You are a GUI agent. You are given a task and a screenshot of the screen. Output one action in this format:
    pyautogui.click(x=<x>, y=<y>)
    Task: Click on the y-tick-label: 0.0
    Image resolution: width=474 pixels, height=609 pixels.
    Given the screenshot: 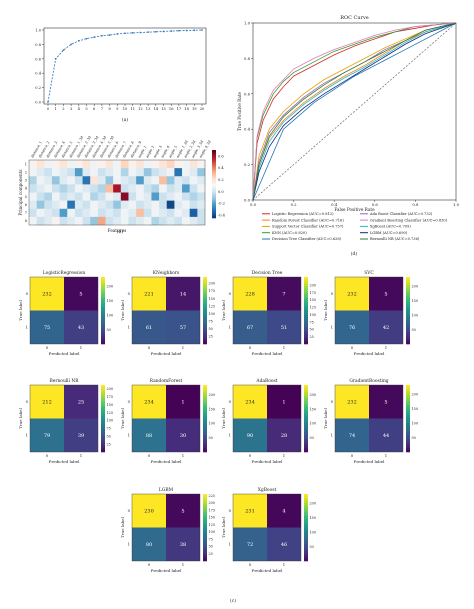 What is the action you would take?
    pyautogui.click(x=247, y=200)
    